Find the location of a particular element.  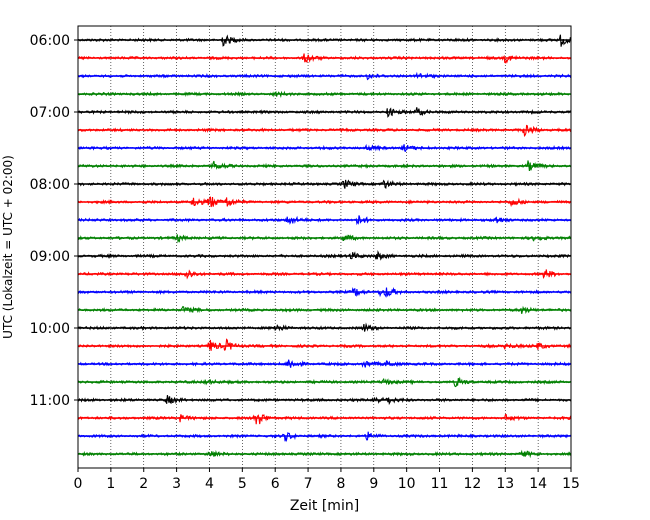

y-axis-ticks: 06:00 07:00 08:00 09:00 10:00 11:00 is located at coordinates (54, 221).